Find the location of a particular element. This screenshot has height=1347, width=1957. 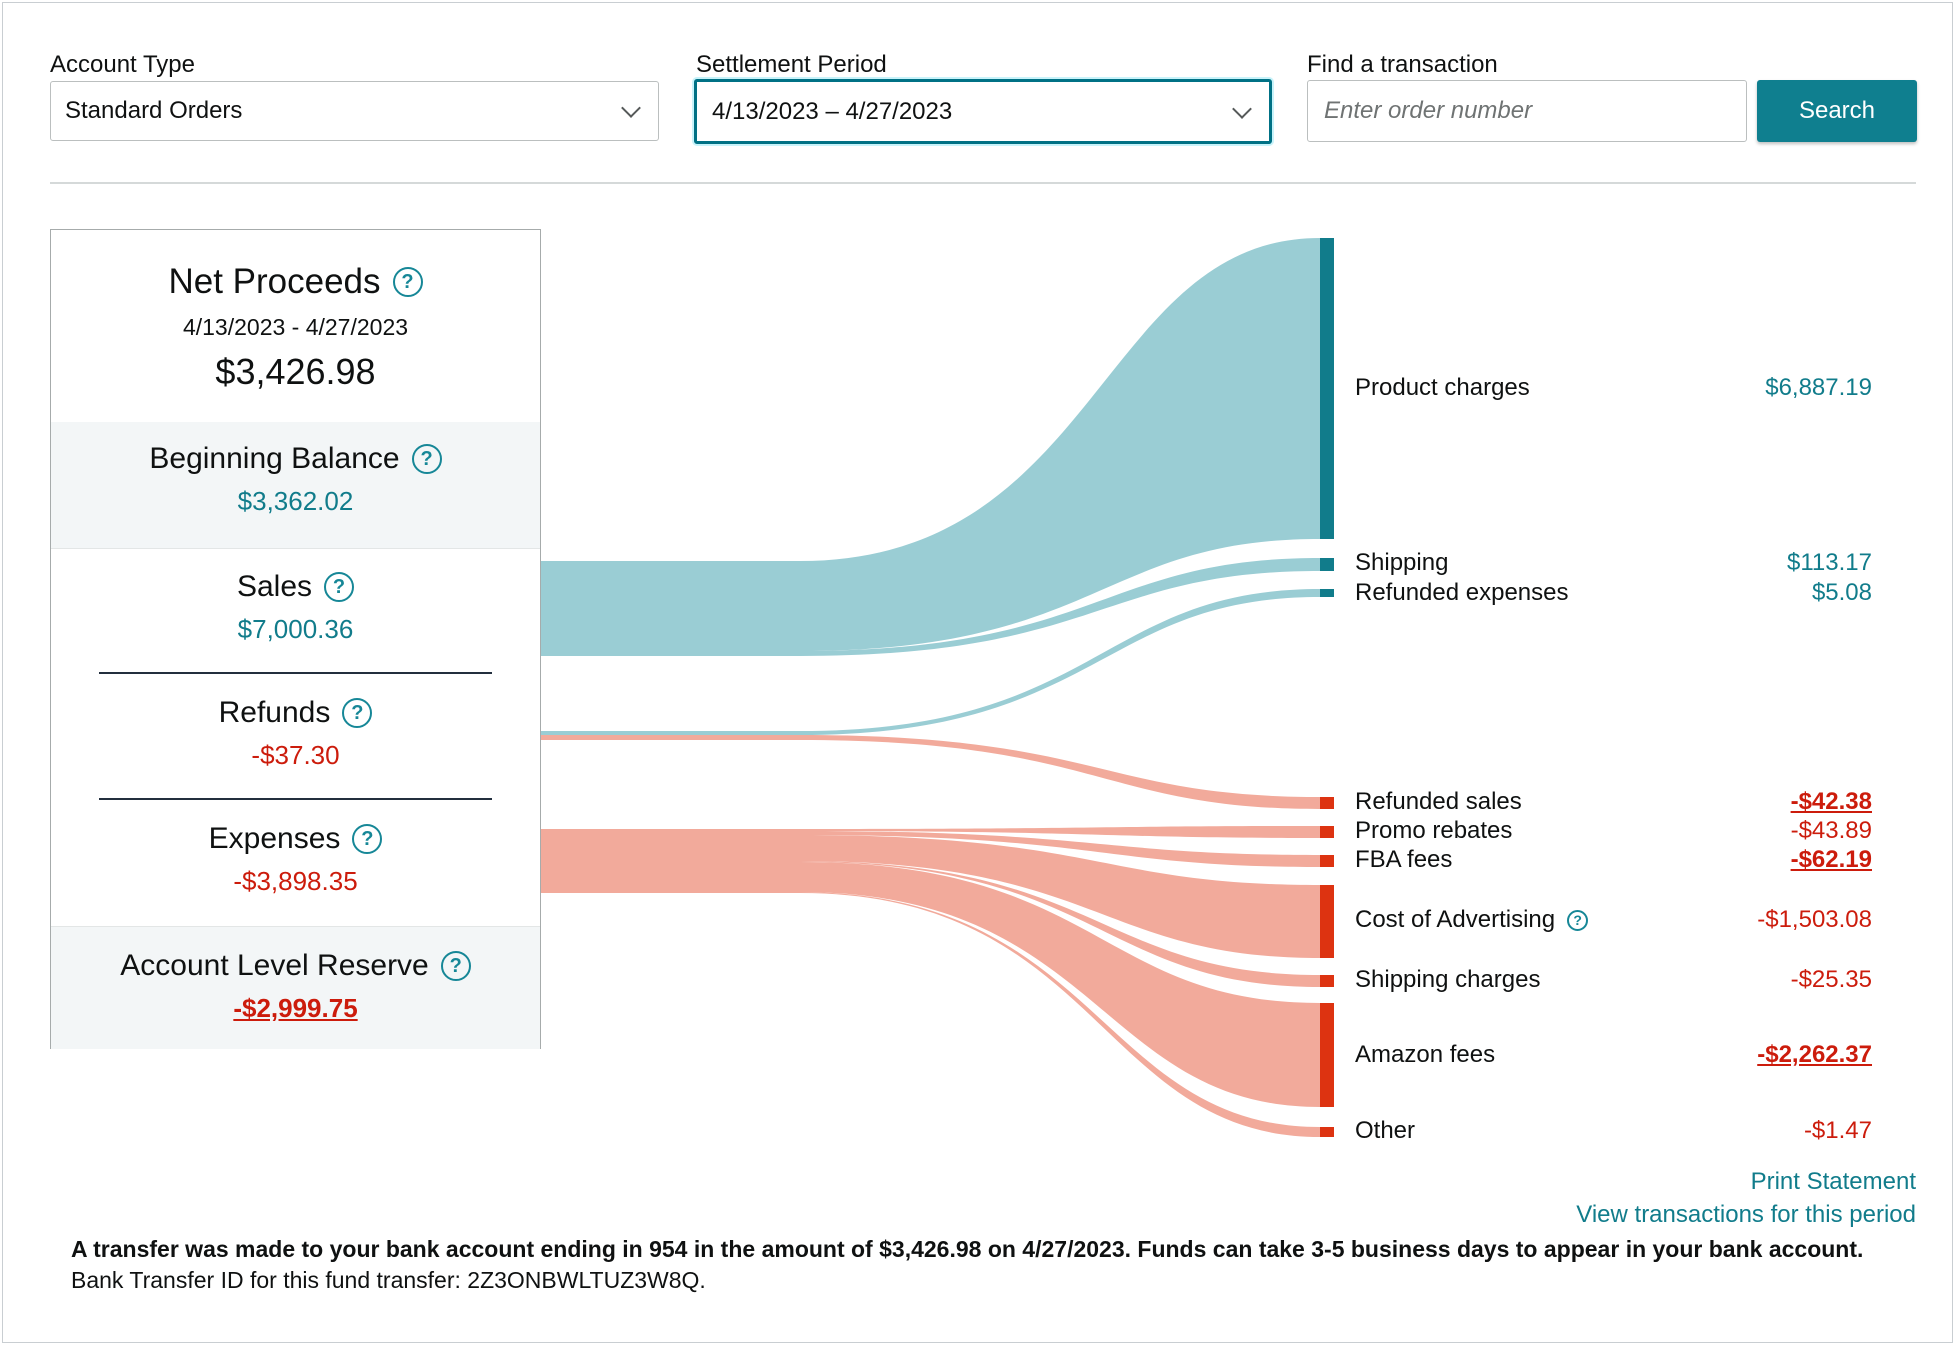

category-label: Promo rebates is located at coordinates (1434, 830).